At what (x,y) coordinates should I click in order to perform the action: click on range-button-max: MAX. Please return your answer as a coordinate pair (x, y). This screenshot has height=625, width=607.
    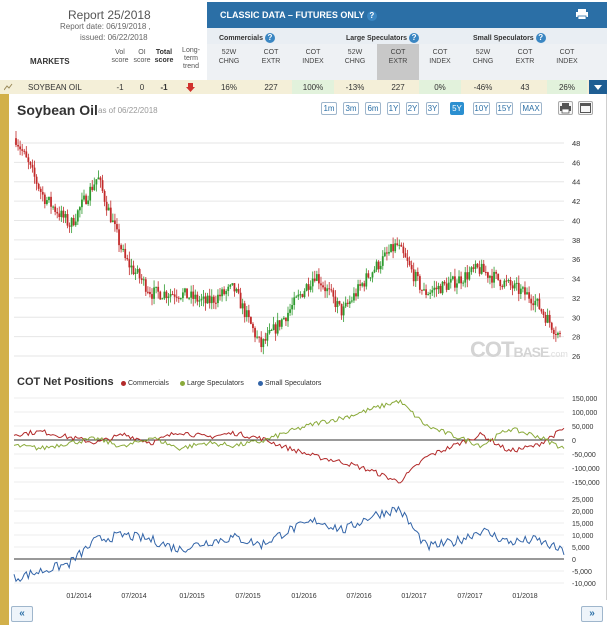
    Looking at the image, I should click on (531, 108).